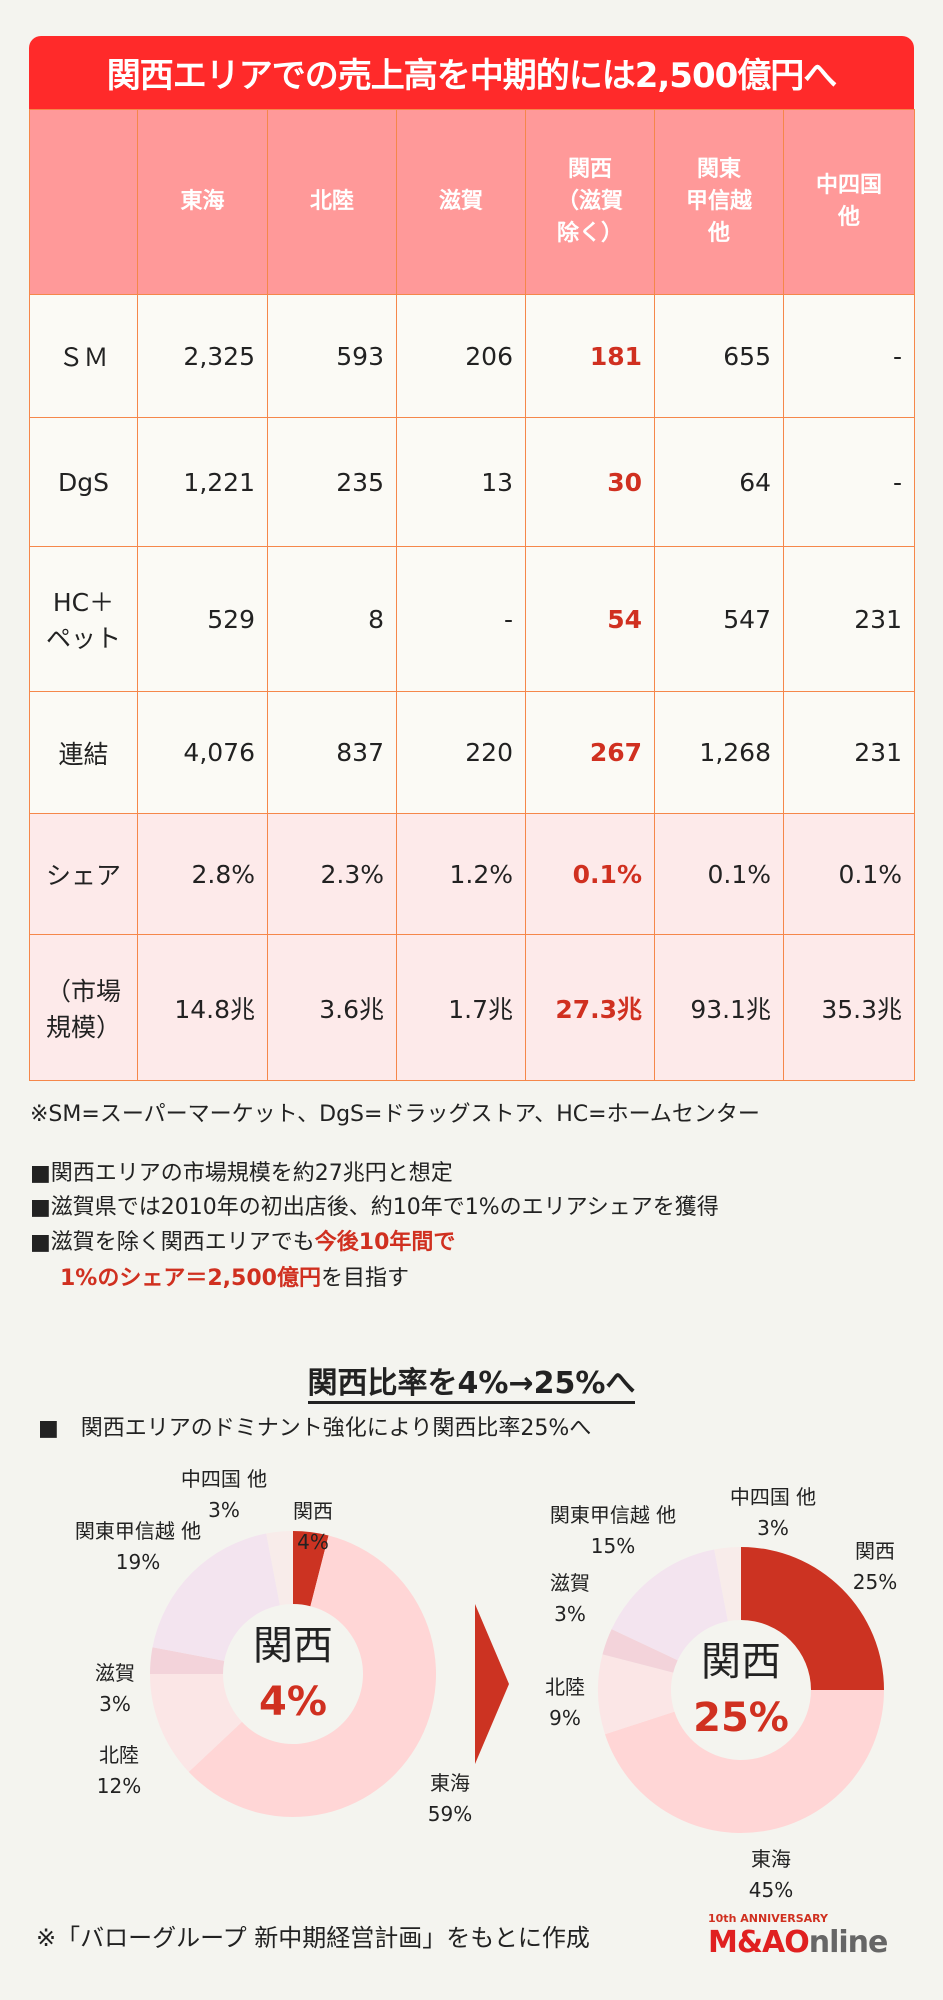  I want to click on slice-value: 25%, so click(875, 1582).